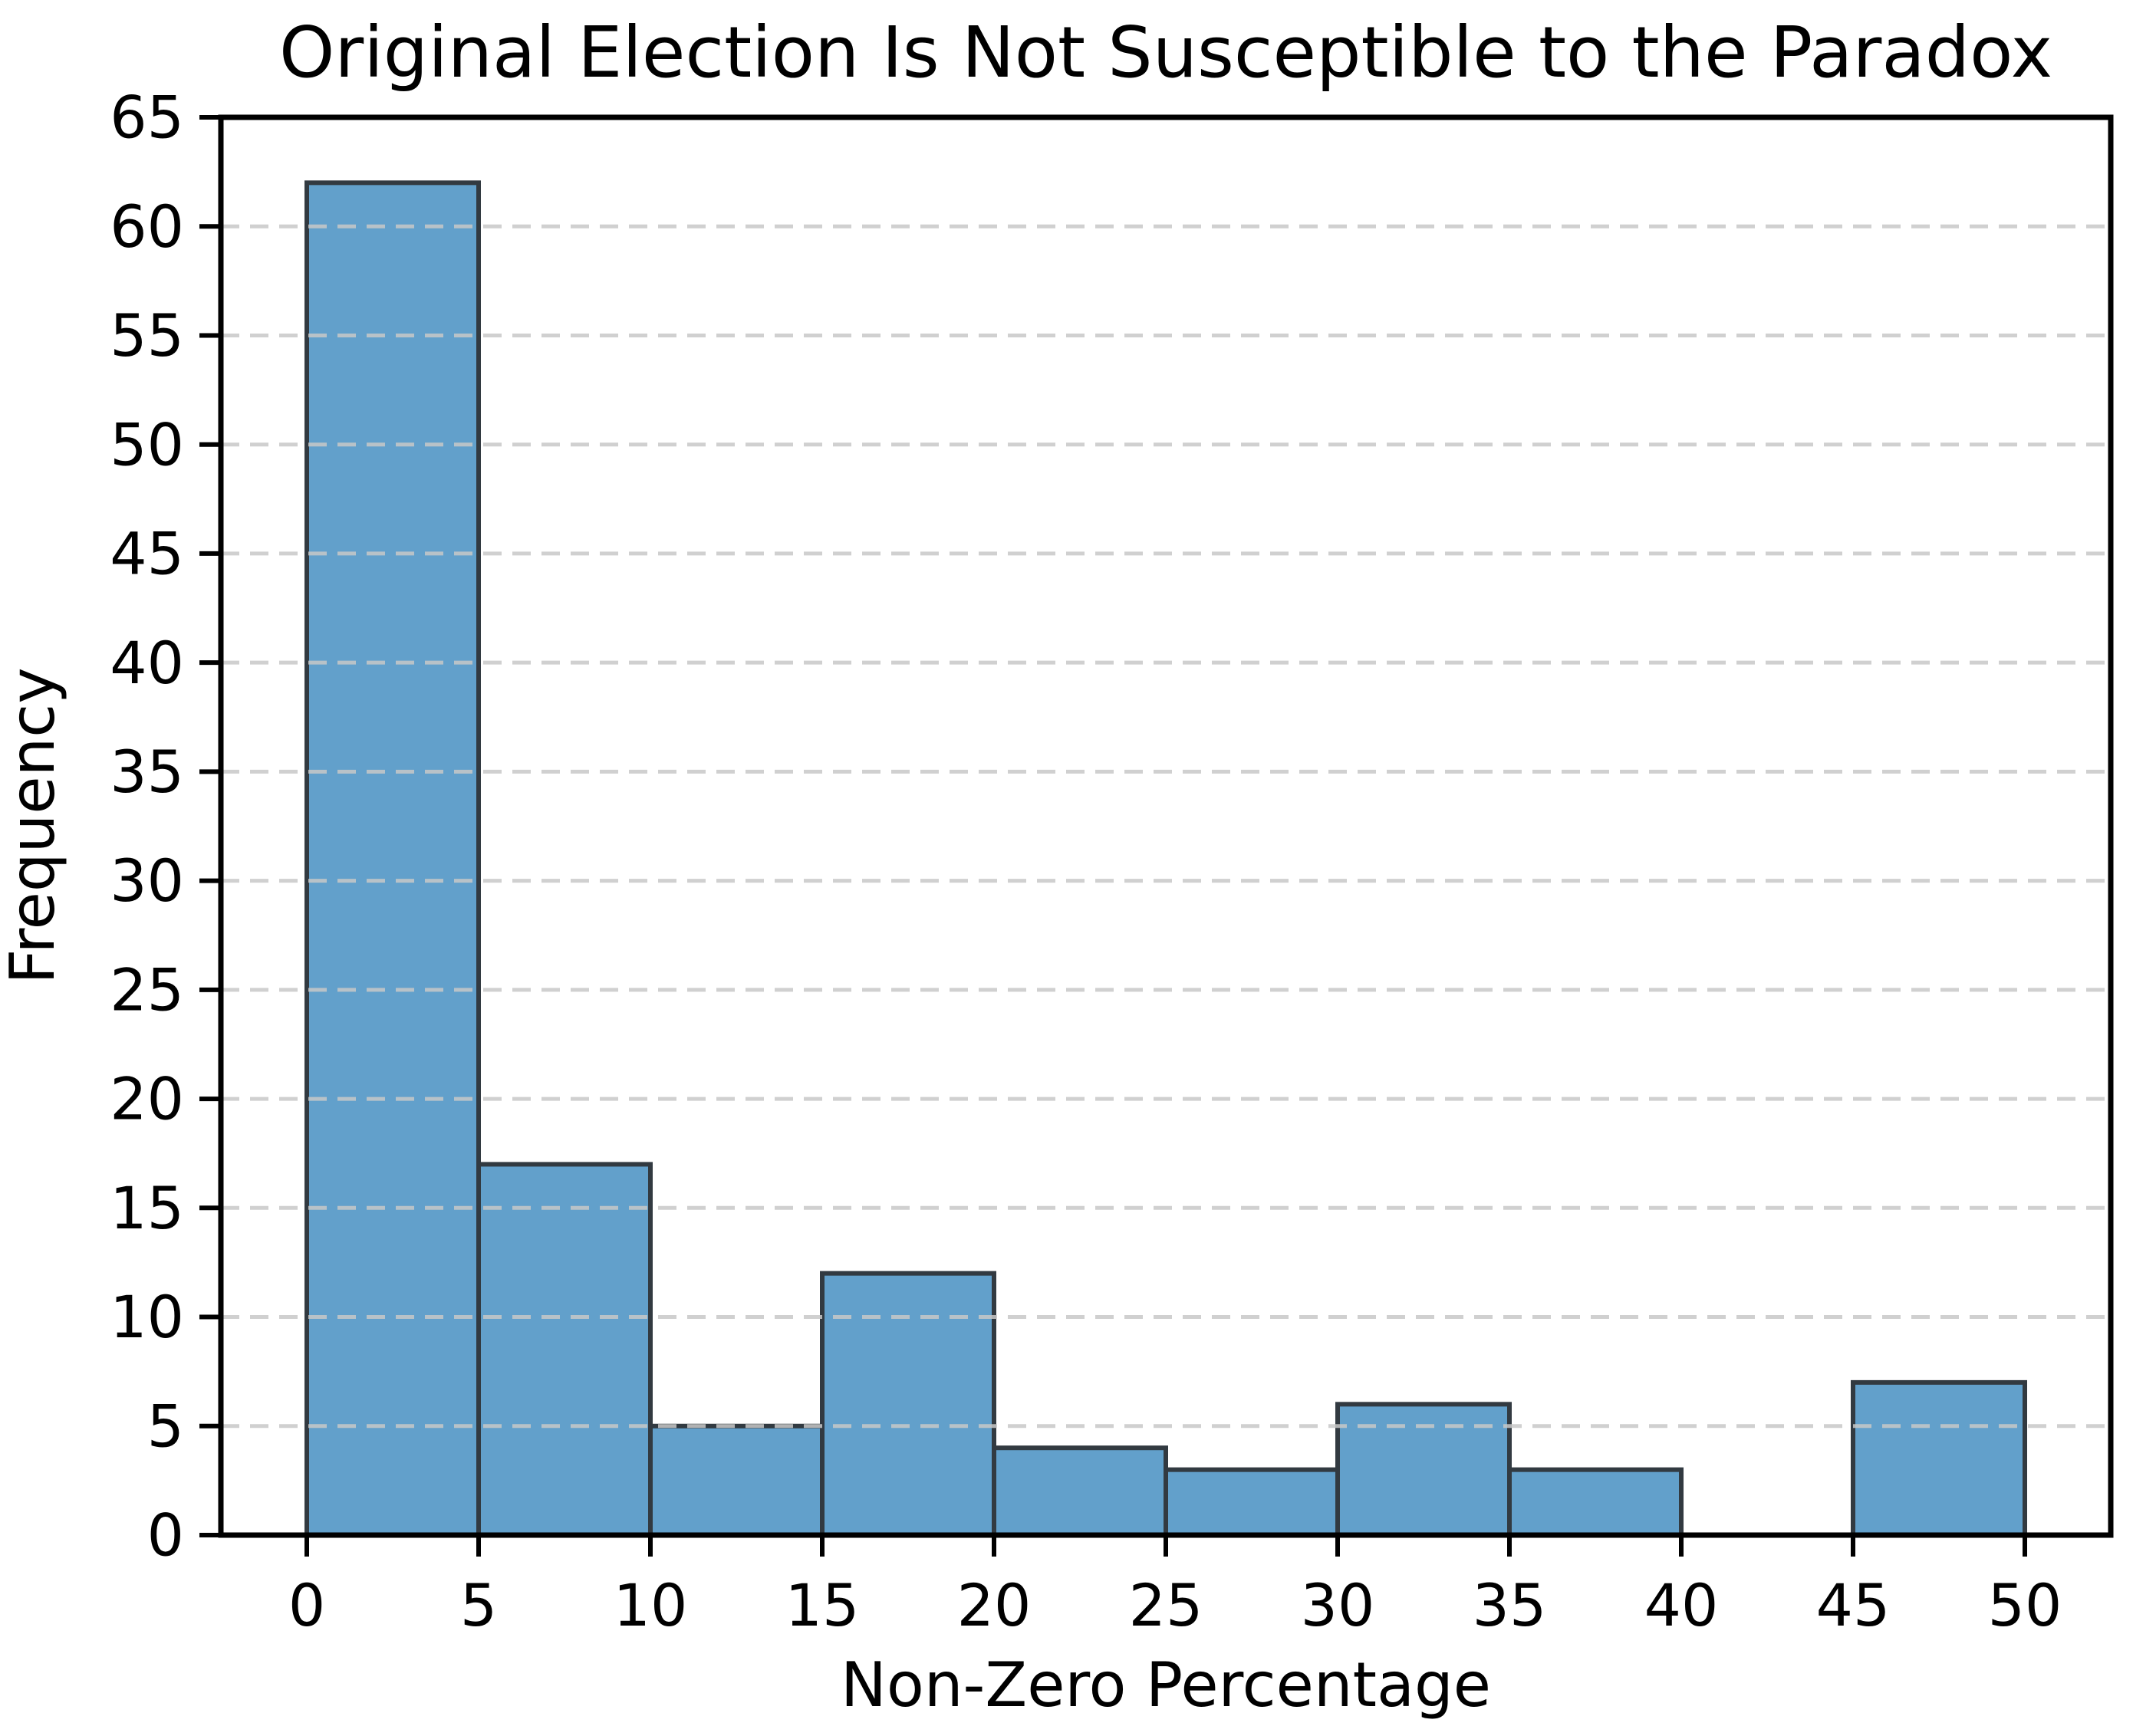 The width and height of the screenshot is (2156, 1736). What do you see at coordinates (147, 663) in the screenshot?
I see `y-tick-label: 40` at bounding box center [147, 663].